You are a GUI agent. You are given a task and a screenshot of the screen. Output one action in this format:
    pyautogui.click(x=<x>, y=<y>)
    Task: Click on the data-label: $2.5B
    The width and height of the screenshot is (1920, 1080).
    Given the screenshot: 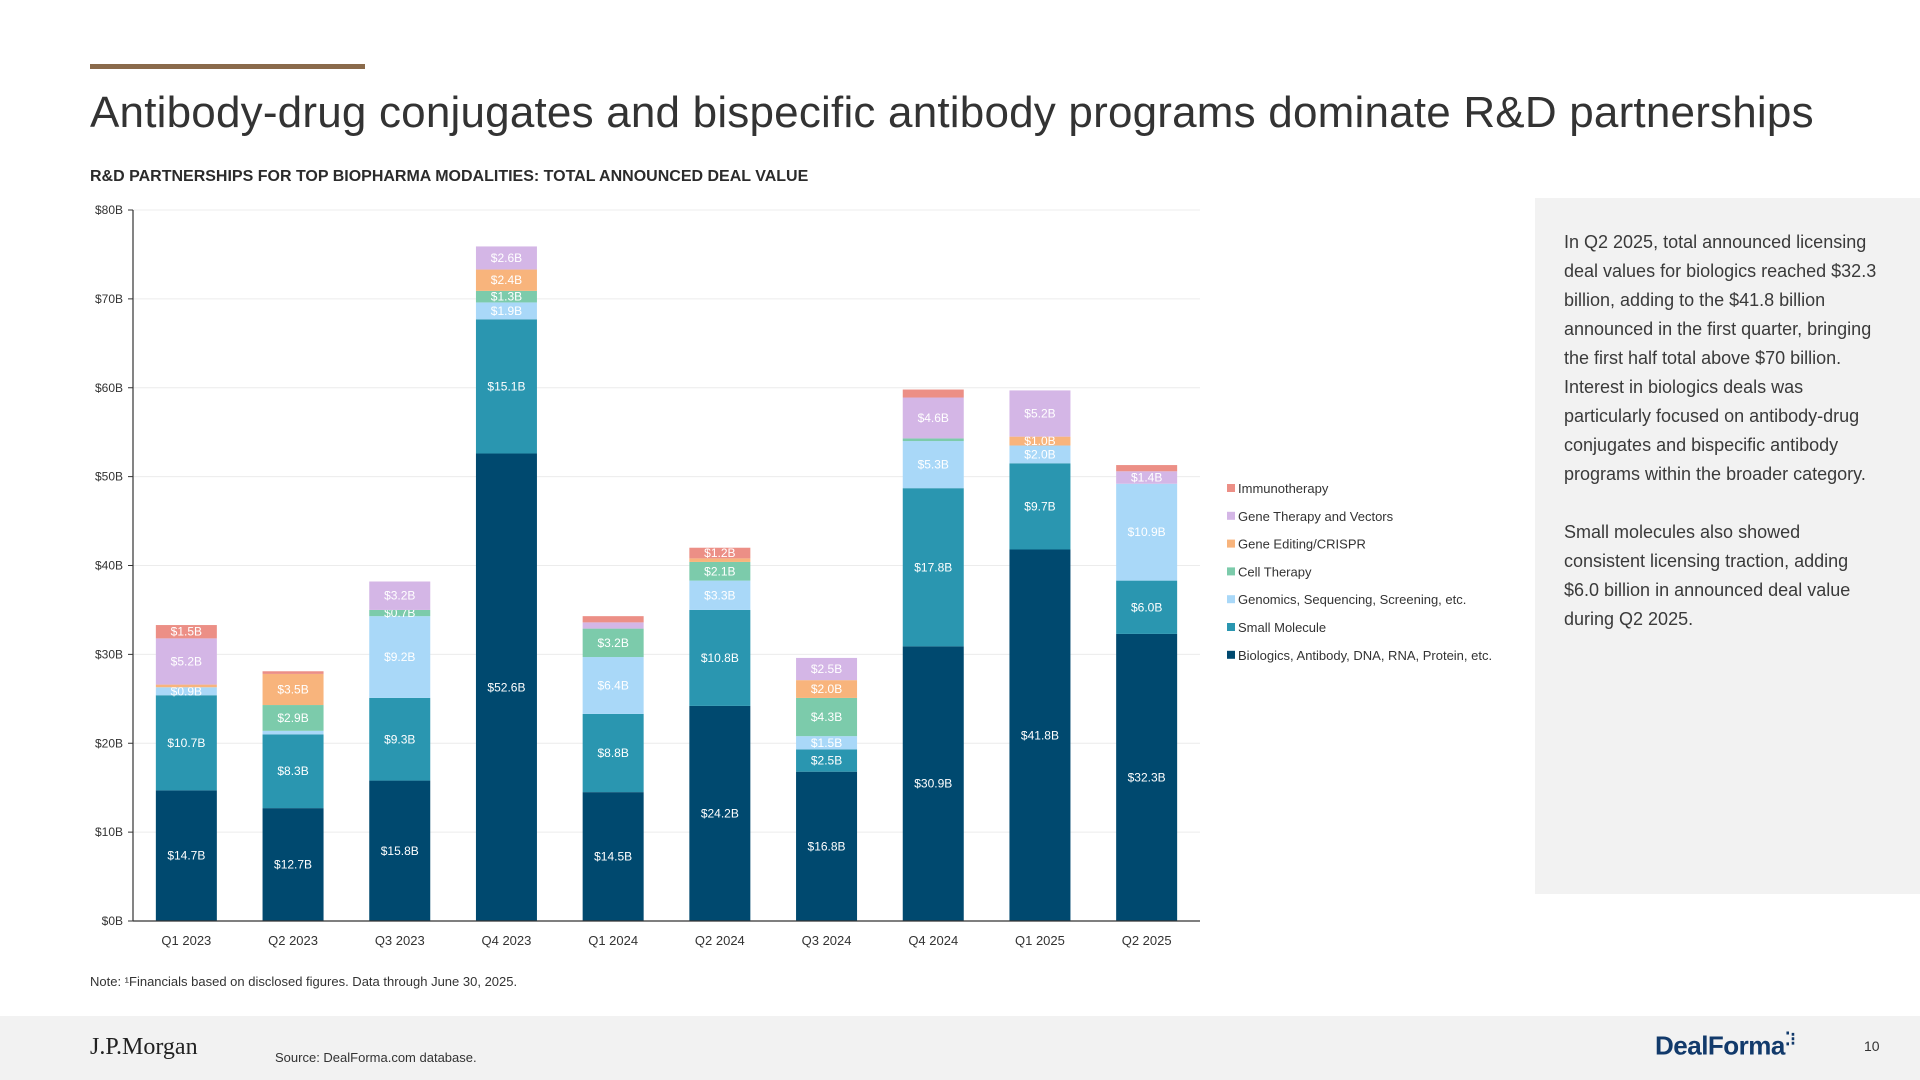 What is the action you would take?
    pyautogui.click(x=826, y=761)
    